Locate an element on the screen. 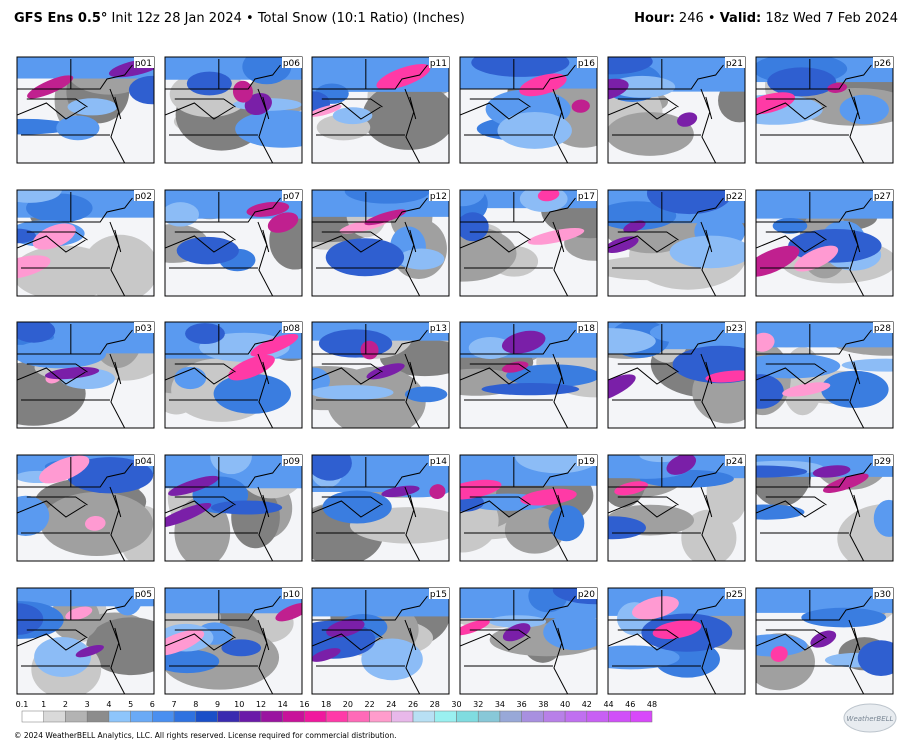 The width and height of the screenshot is (913, 754). panel-label: p27 is located at coordinates (882, 197).